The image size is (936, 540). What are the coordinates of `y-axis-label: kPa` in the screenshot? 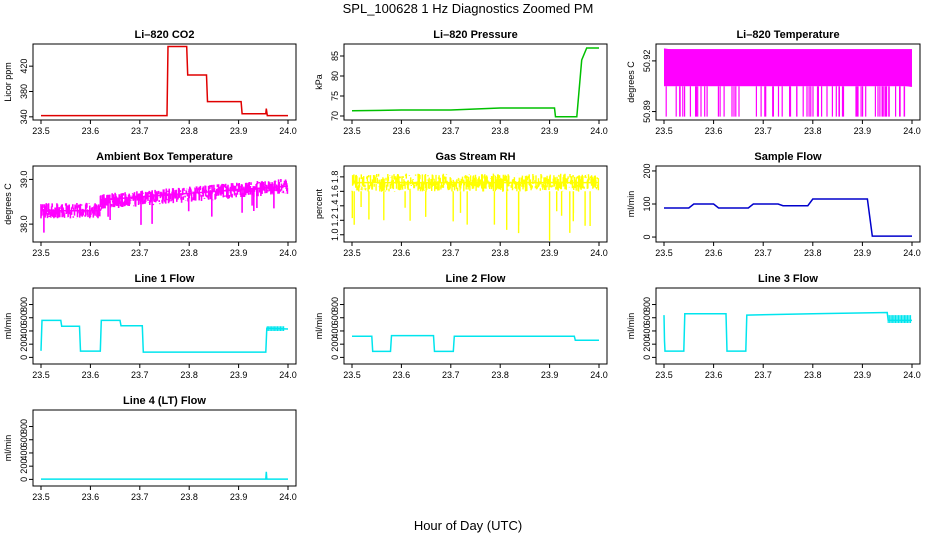 It's located at (319, 82).